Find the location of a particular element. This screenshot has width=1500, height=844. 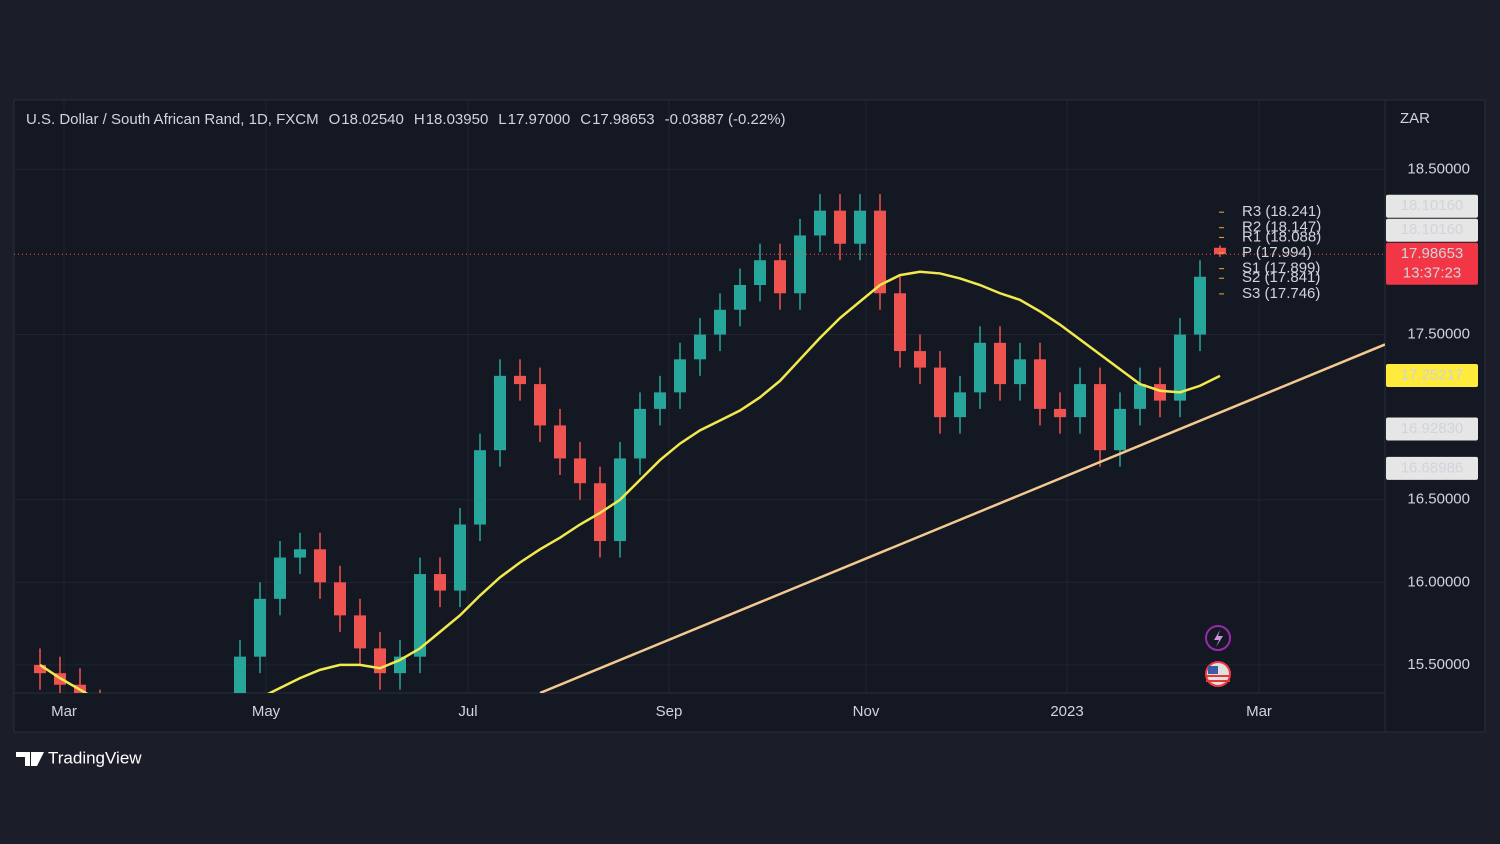

price-label: 17.25217 is located at coordinates (1432, 374).